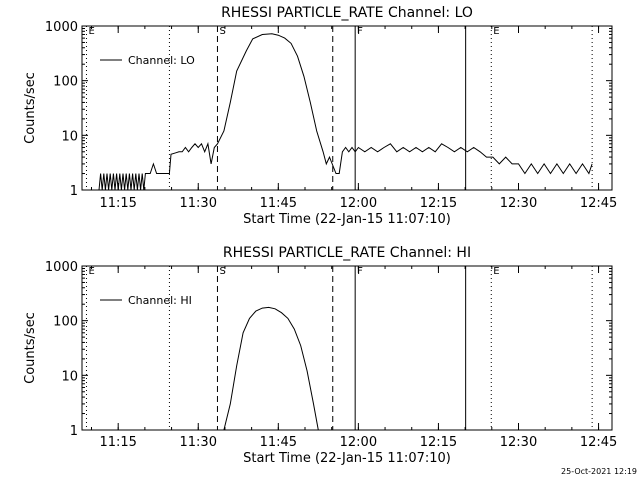 This screenshot has width=640, height=480. What do you see at coordinates (599, 471) in the screenshot?
I see `footer-timestamp: 25-Oct-2021 12:19` at bounding box center [599, 471].